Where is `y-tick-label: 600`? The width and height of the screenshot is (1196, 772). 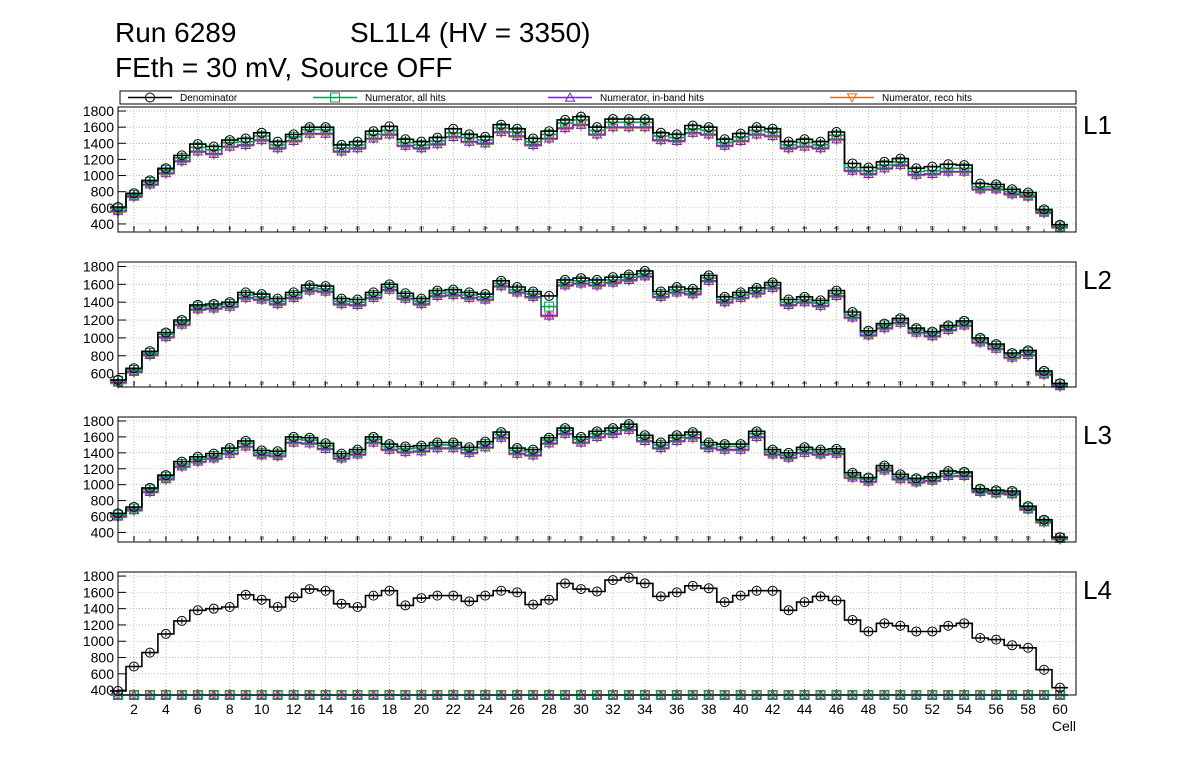
y-tick-label: 600 is located at coordinates (103, 674).